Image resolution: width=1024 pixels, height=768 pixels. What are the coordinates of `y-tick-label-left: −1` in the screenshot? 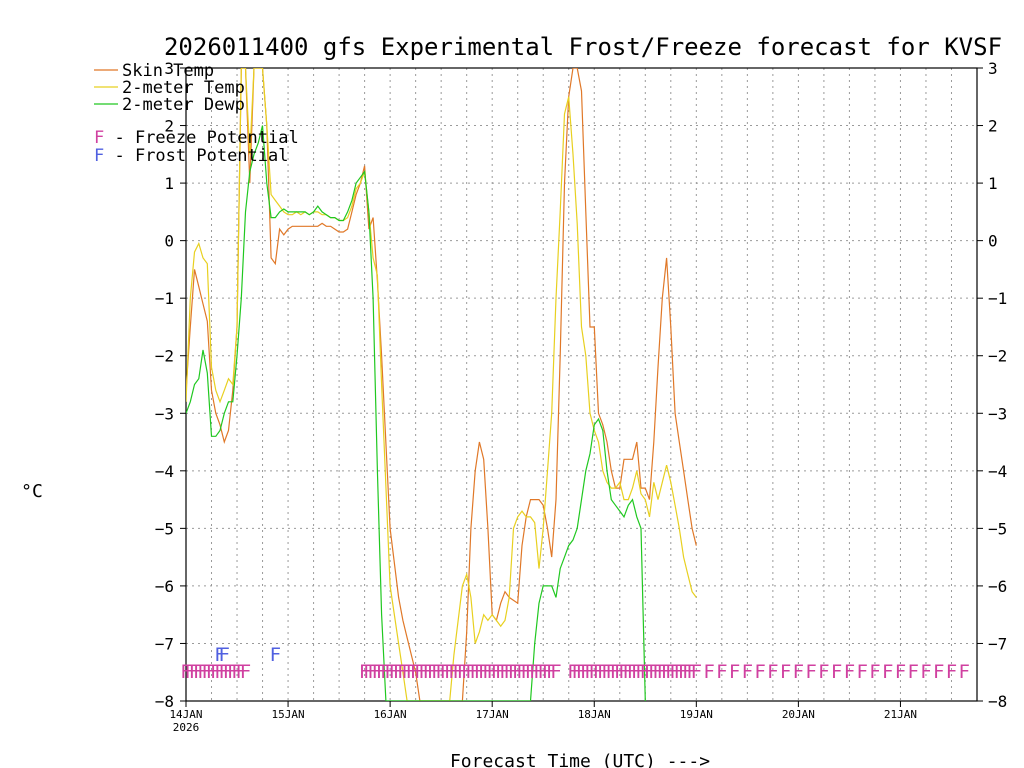 It's located at (164, 298).